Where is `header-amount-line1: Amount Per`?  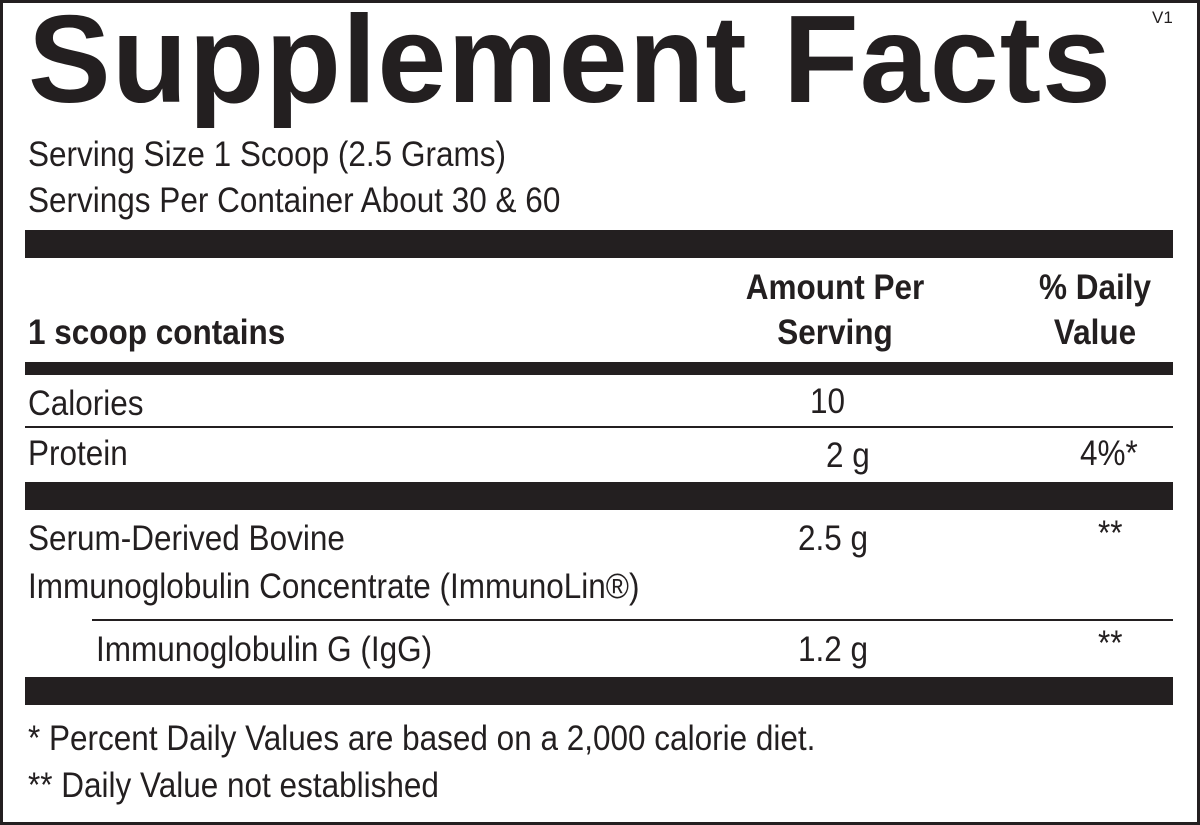
header-amount-line1: Amount Per is located at coordinates (835, 287).